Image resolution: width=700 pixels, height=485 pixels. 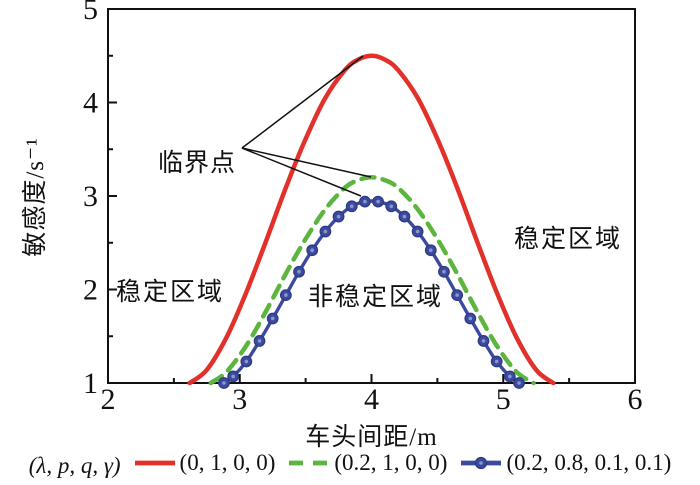 What do you see at coordinates (239, 399) in the screenshot?
I see `x-tick-label: 3` at bounding box center [239, 399].